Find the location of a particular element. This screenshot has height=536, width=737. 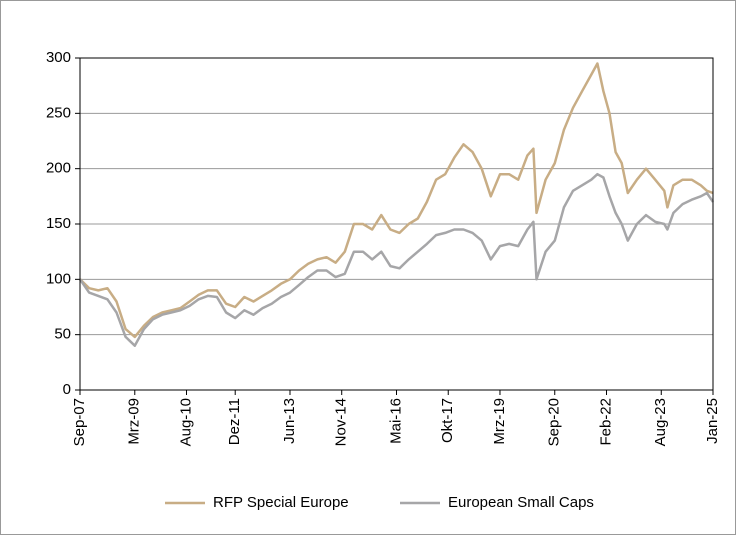

y-tick-label: 0 is located at coordinates (67, 389).